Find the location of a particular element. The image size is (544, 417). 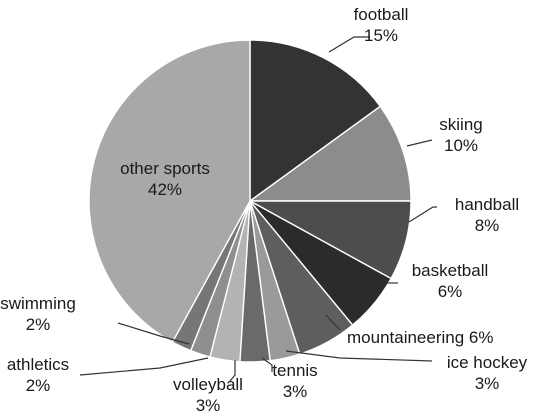

slice-label-handball: handball 8% is located at coordinates (487, 215).